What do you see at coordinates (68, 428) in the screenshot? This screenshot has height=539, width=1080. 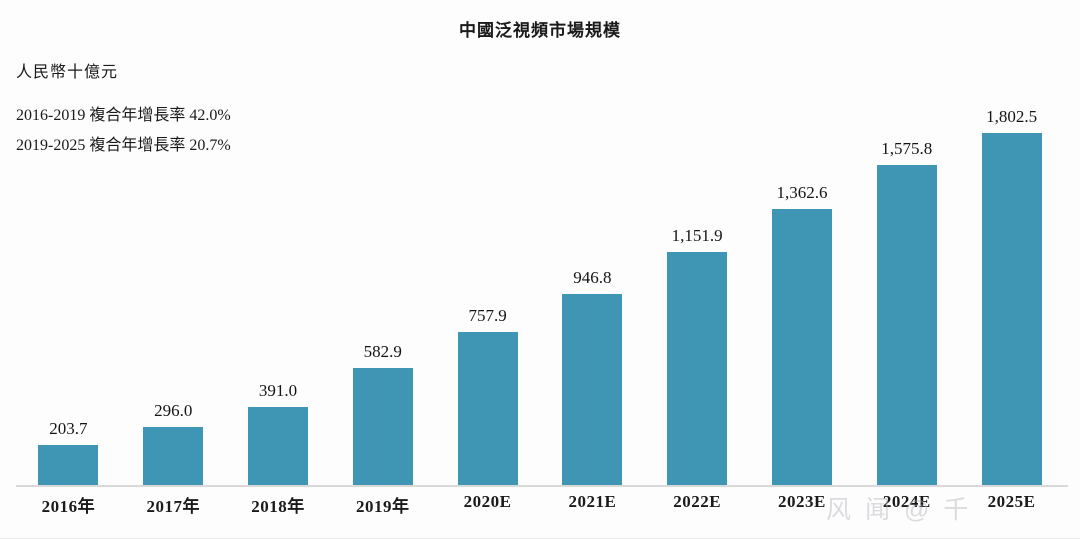 I see `bar-value-label: 203.7` at bounding box center [68, 428].